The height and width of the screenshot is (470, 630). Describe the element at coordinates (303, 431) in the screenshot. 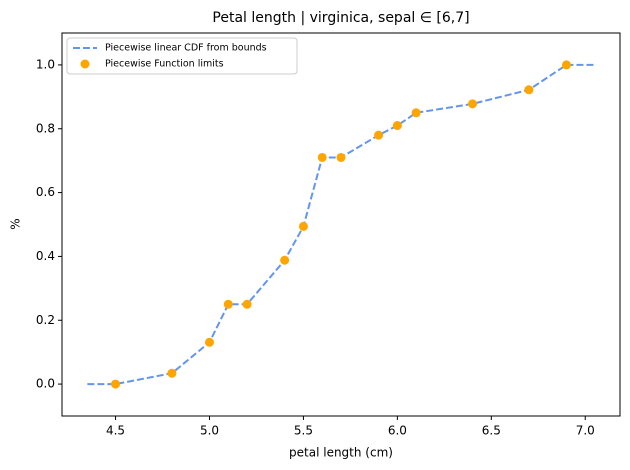

I see `x-tick-label: 5.5` at that location.